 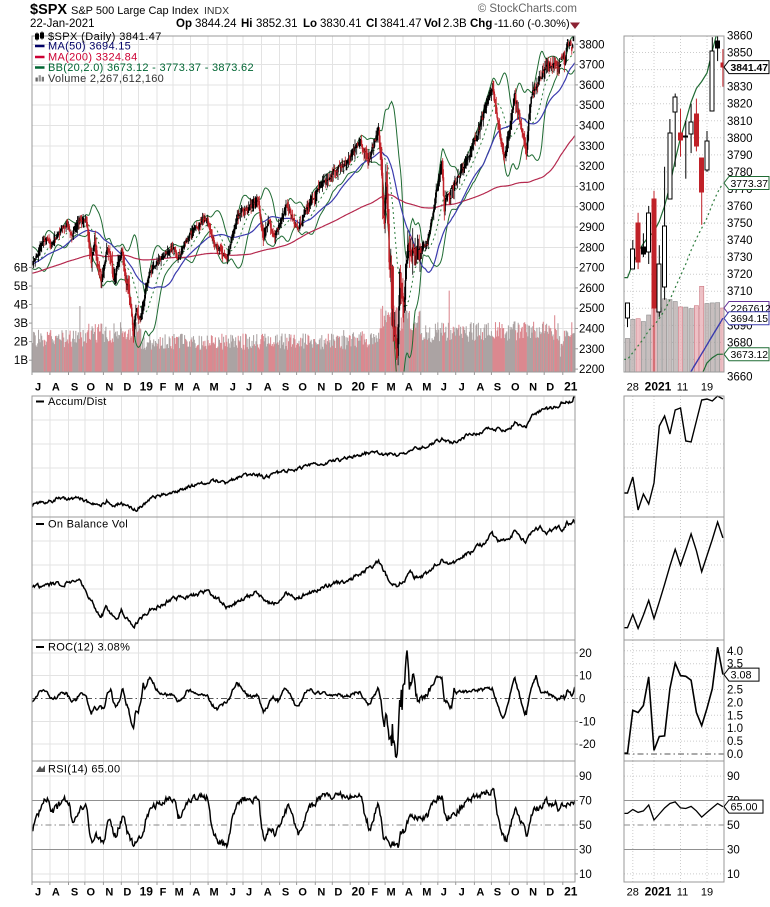 What do you see at coordinates (455, 24) in the screenshot?
I see `svg-text: 2.3B` at bounding box center [455, 24].